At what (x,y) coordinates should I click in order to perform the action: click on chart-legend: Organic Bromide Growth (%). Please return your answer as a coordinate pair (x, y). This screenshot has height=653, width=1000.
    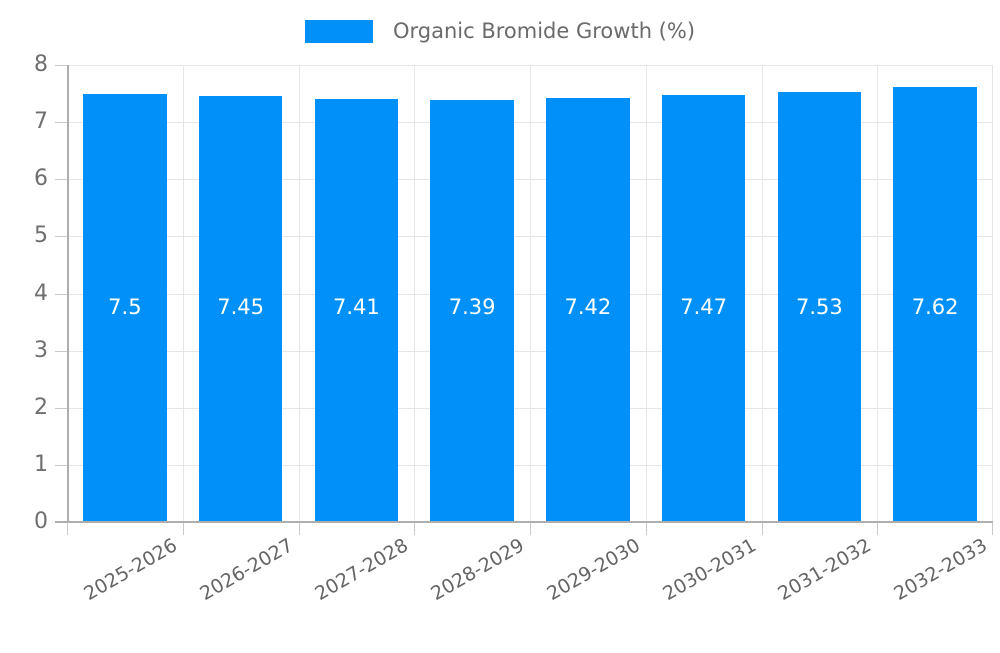
    Looking at the image, I should click on (500, 31).